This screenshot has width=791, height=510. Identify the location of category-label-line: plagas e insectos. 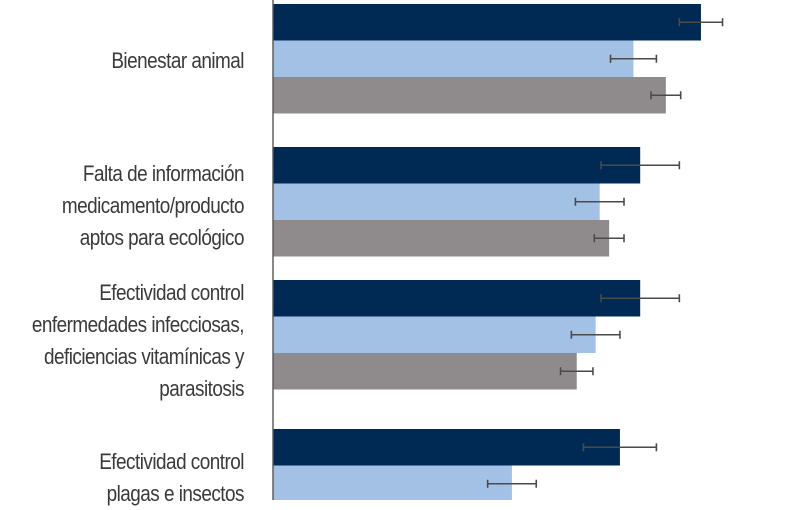
(175, 493).